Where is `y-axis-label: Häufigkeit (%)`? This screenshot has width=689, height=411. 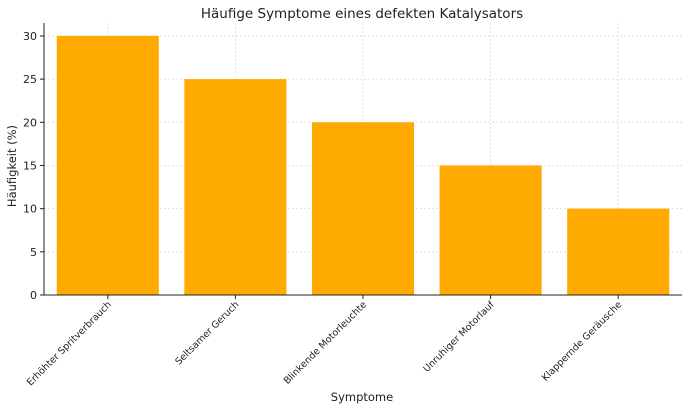 y-axis-label: Häufigkeit (%) is located at coordinates (12, 166).